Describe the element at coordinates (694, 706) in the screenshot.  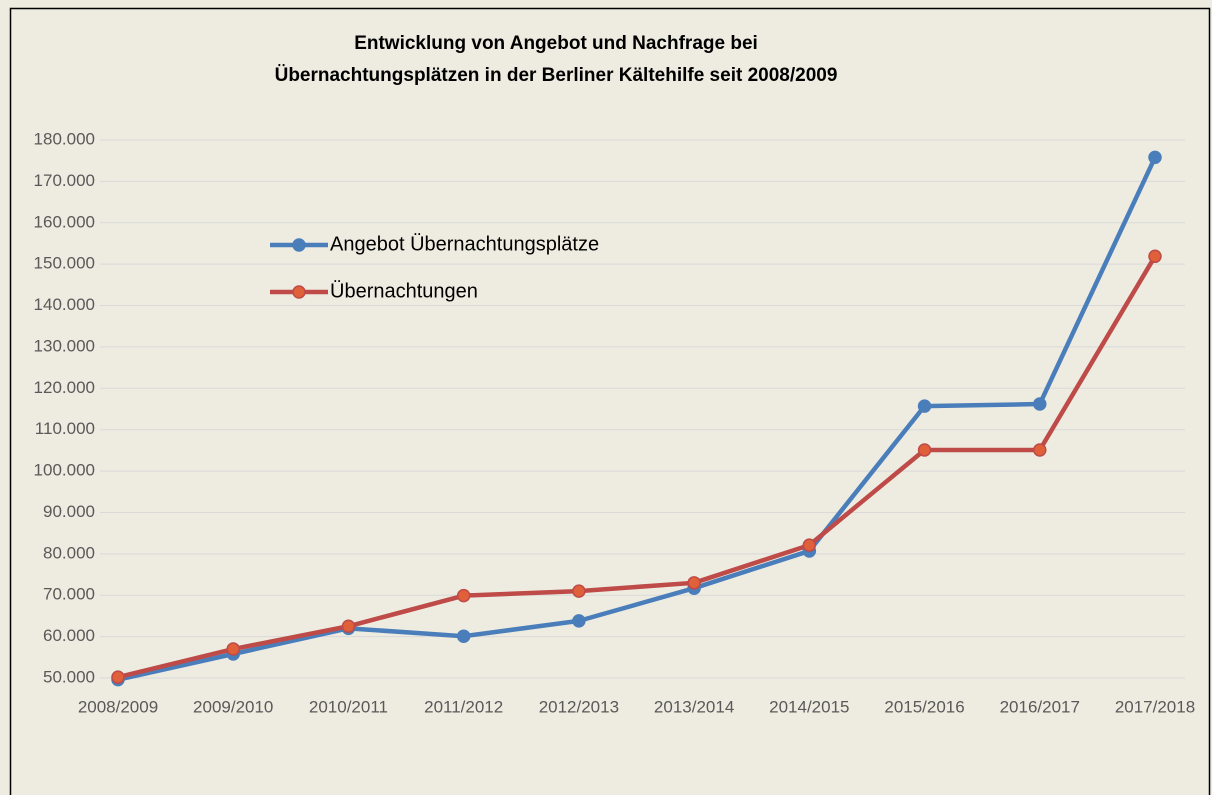
I see `x-tick-label: 2013/2014` at that location.